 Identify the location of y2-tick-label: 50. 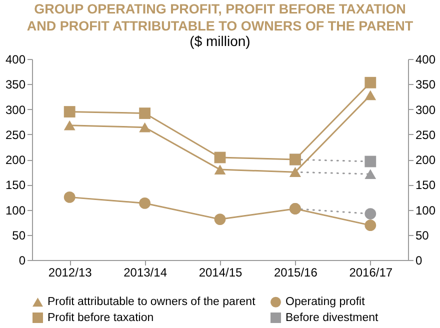
(423, 235).